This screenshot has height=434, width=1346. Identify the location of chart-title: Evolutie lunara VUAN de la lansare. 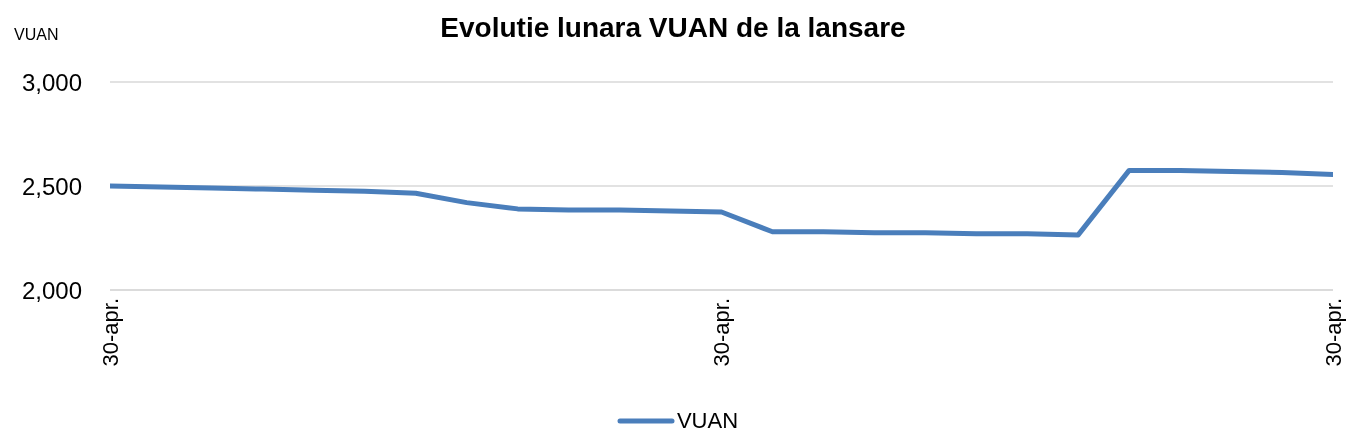
(673, 27).